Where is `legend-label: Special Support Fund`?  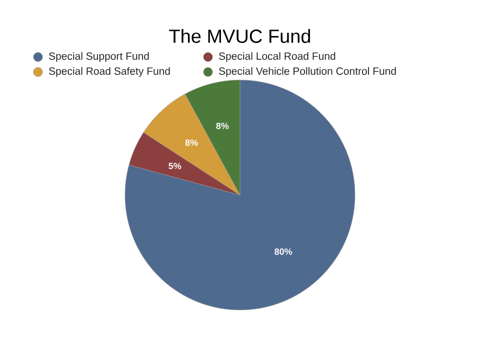
legend-label: Special Support Fund is located at coordinates (99, 57).